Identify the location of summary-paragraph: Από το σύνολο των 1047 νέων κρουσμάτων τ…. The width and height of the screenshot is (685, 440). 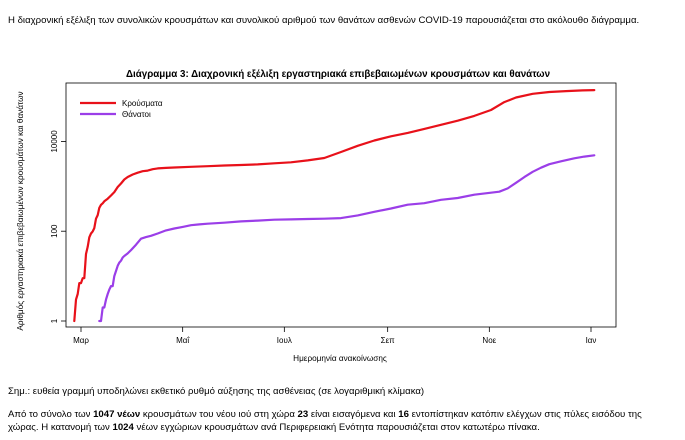
(338, 421).